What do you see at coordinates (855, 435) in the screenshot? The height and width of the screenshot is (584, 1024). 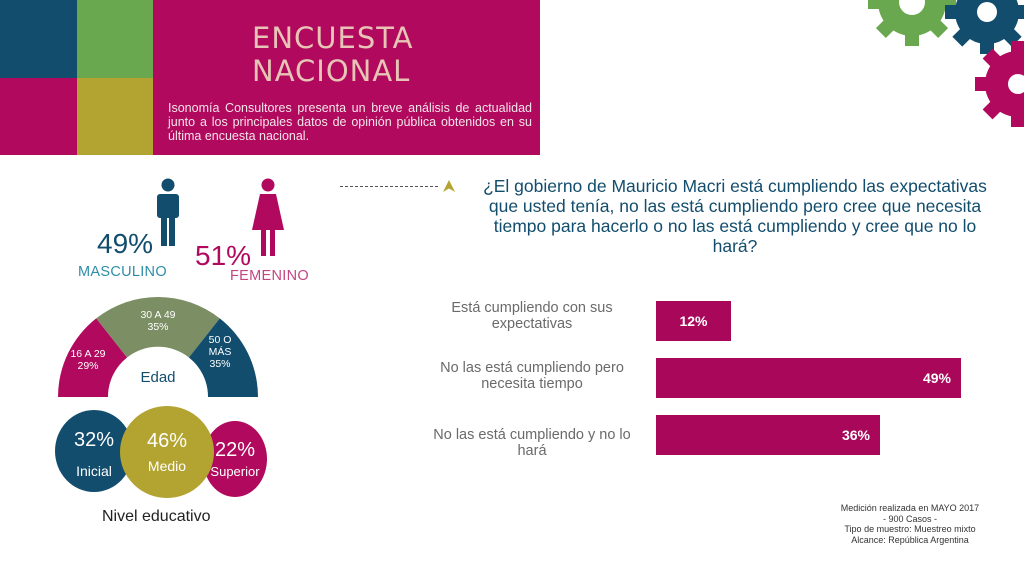 I see `bar-value-label: 36%` at bounding box center [855, 435].